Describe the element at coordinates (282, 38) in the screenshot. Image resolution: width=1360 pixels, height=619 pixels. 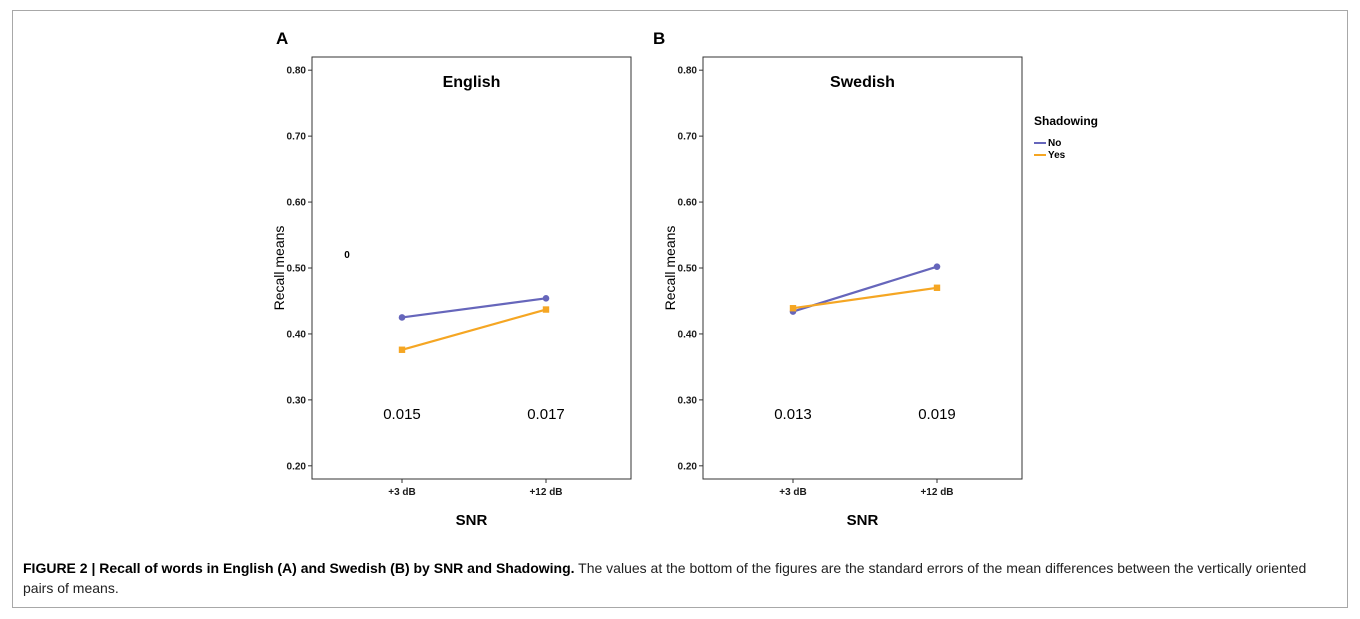
I see `panel-letter-a: A` at that location.